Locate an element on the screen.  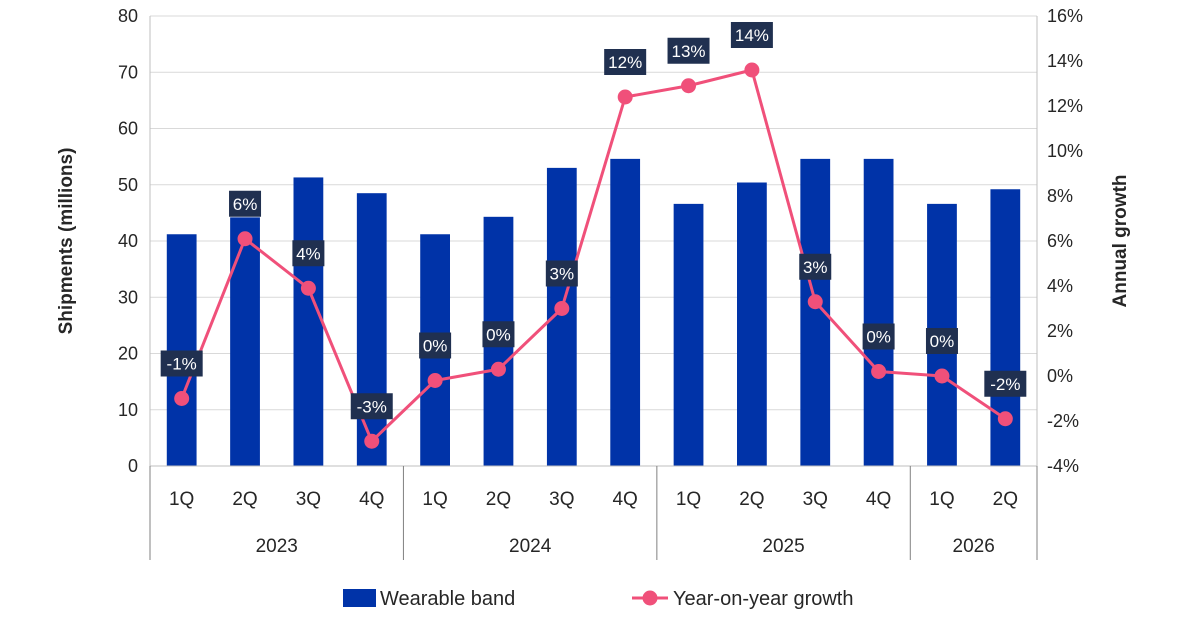
y2-tick-label: 10% is located at coordinates (1065, 151).